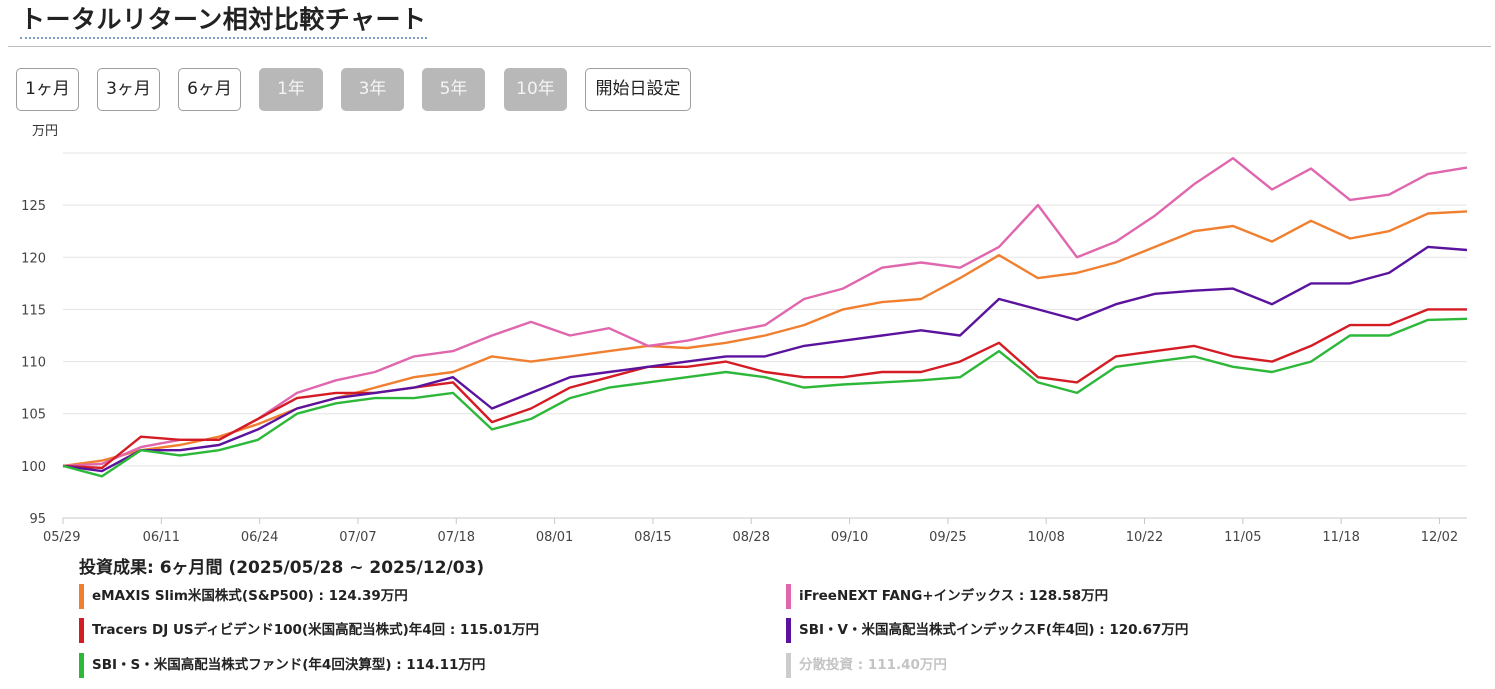  I want to click on legend-swatch-sbi-s, so click(81, 665).